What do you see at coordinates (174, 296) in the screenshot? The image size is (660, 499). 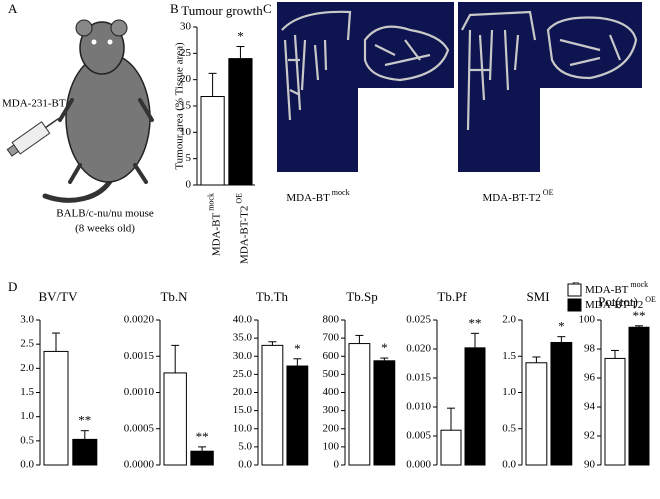 I see `chart-title: Tb.N` at bounding box center [174, 296].